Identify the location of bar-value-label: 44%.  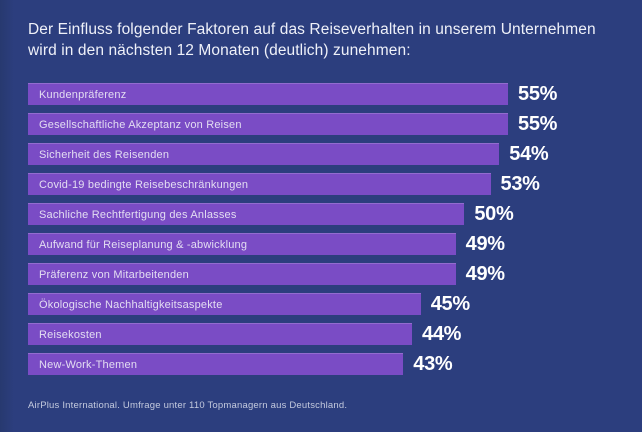
(442, 333).